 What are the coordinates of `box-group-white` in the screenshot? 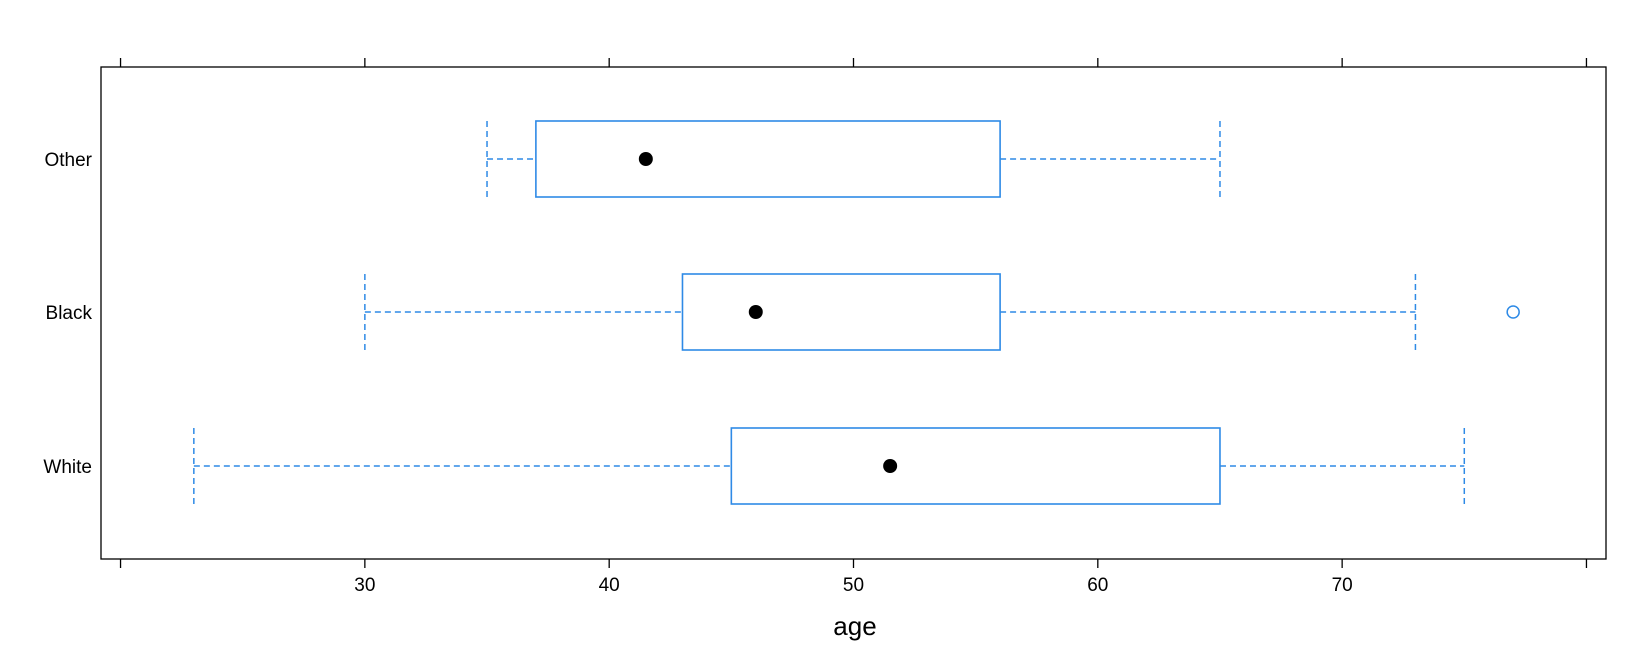 It's located at (829, 466).